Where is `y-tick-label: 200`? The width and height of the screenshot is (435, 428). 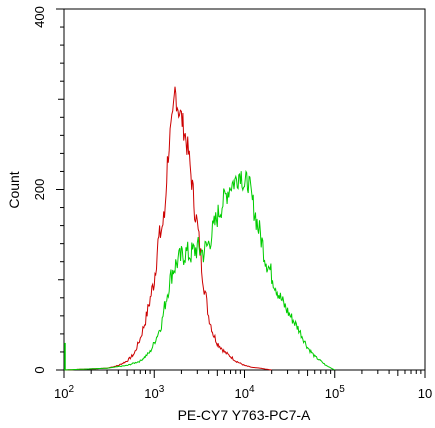
y-tick-label: 200 is located at coordinates (39, 190).